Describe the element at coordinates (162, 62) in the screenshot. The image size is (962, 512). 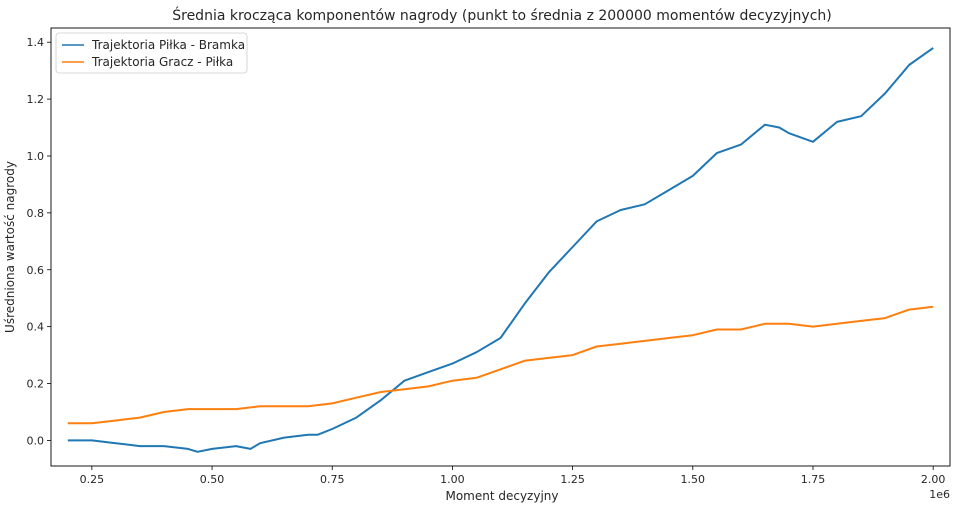
I see `legend-entry-player-ball: Trajektoria Gracz - Piłka` at that location.